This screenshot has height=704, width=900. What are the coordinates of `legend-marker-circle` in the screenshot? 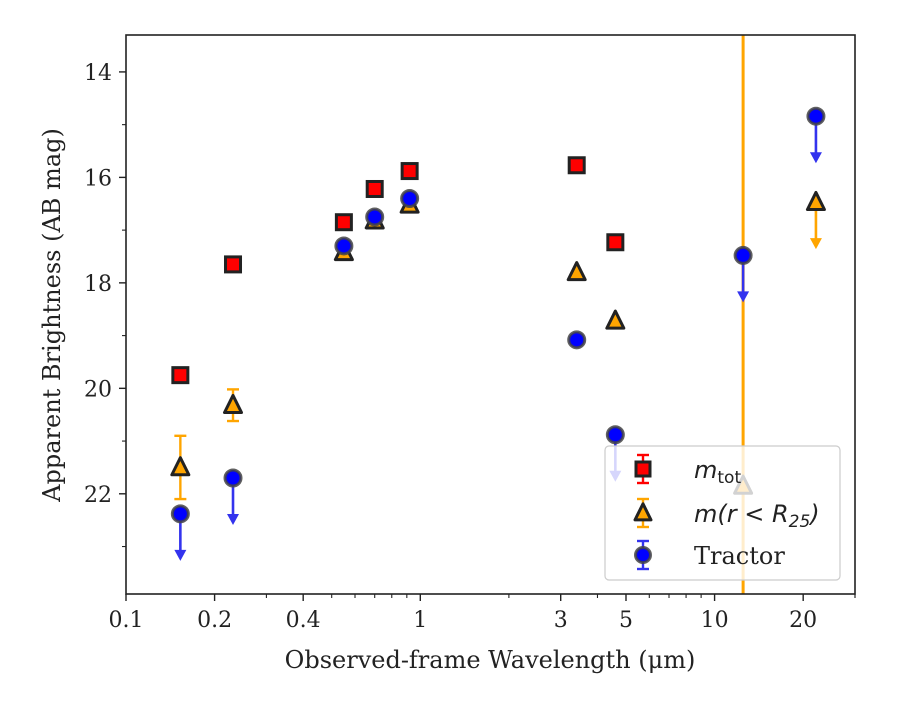 It's located at (643, 555).